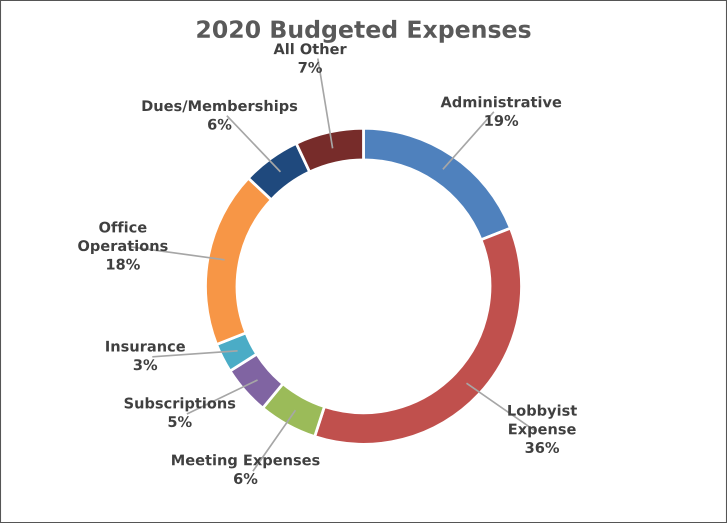  Describe the element at coordinates (501, 120) in the screenshot. I see `data-label: 19%` at that location.